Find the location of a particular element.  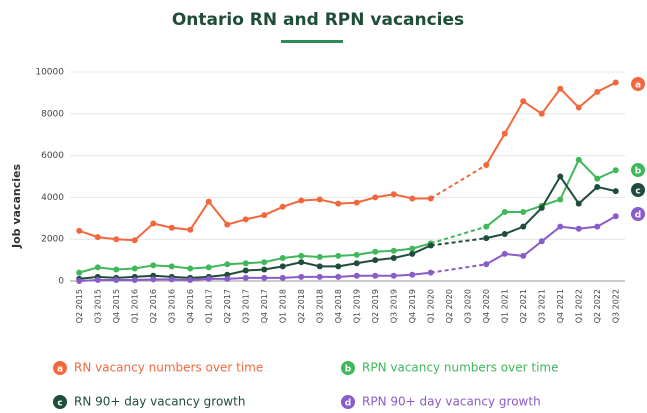

x-tick-label: Q2 2016 is located at coordinates (153, 306).